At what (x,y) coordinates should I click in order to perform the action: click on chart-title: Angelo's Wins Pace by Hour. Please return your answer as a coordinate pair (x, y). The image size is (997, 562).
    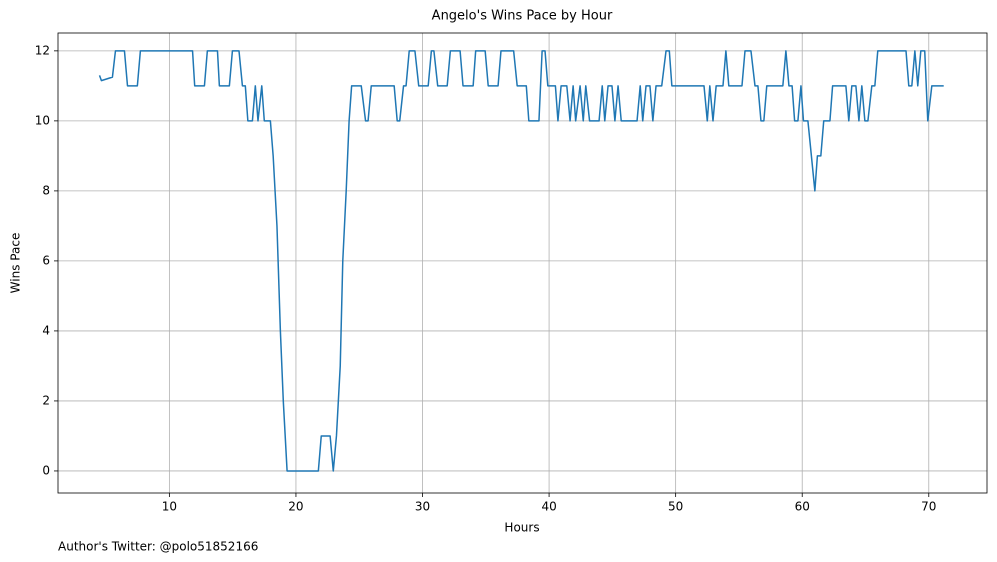
    Looking at the image, I should click on (522, 16).